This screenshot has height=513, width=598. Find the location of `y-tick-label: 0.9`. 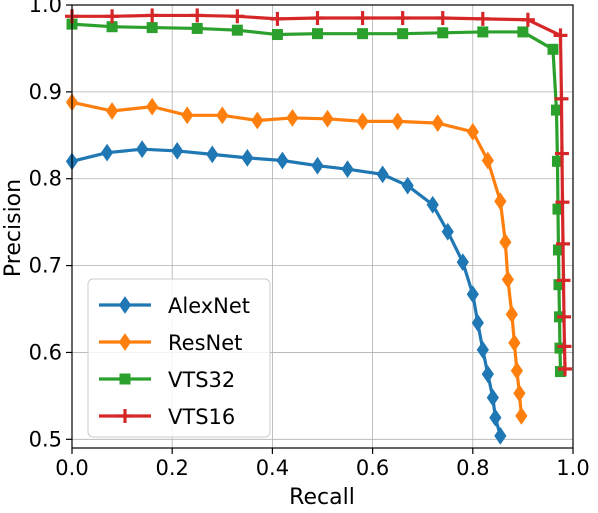

y-tick-label: 0.9 is located at coordinates (45, 92).